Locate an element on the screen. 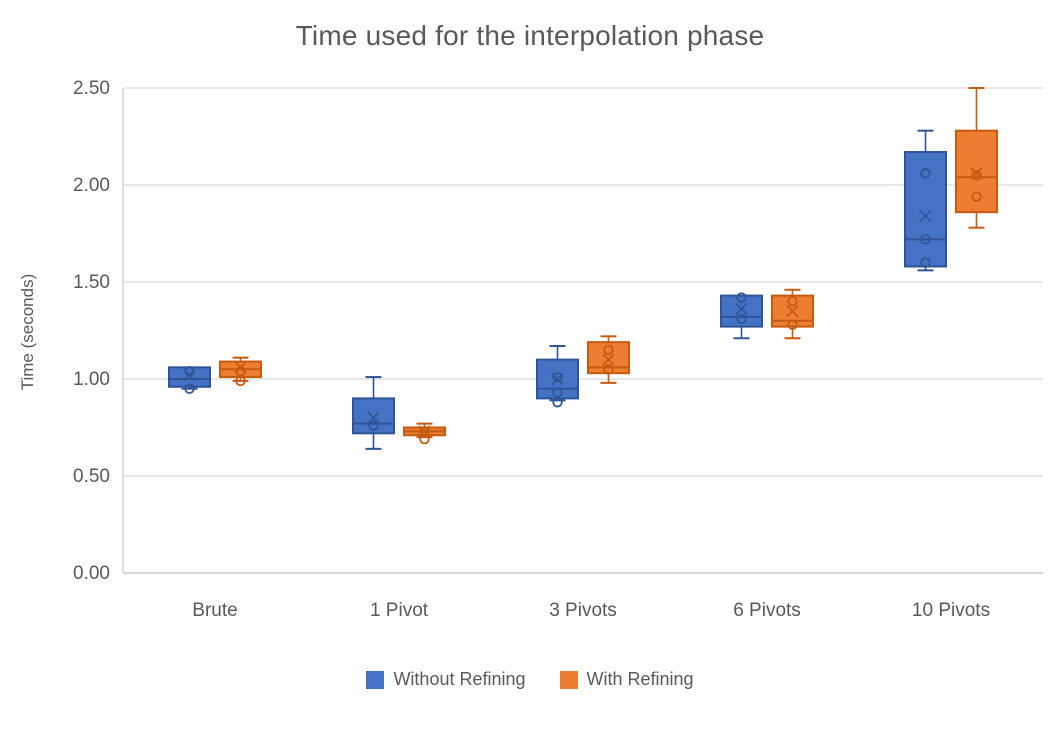  box-with-refining-1-pivot is located at coordinates (424, 433).